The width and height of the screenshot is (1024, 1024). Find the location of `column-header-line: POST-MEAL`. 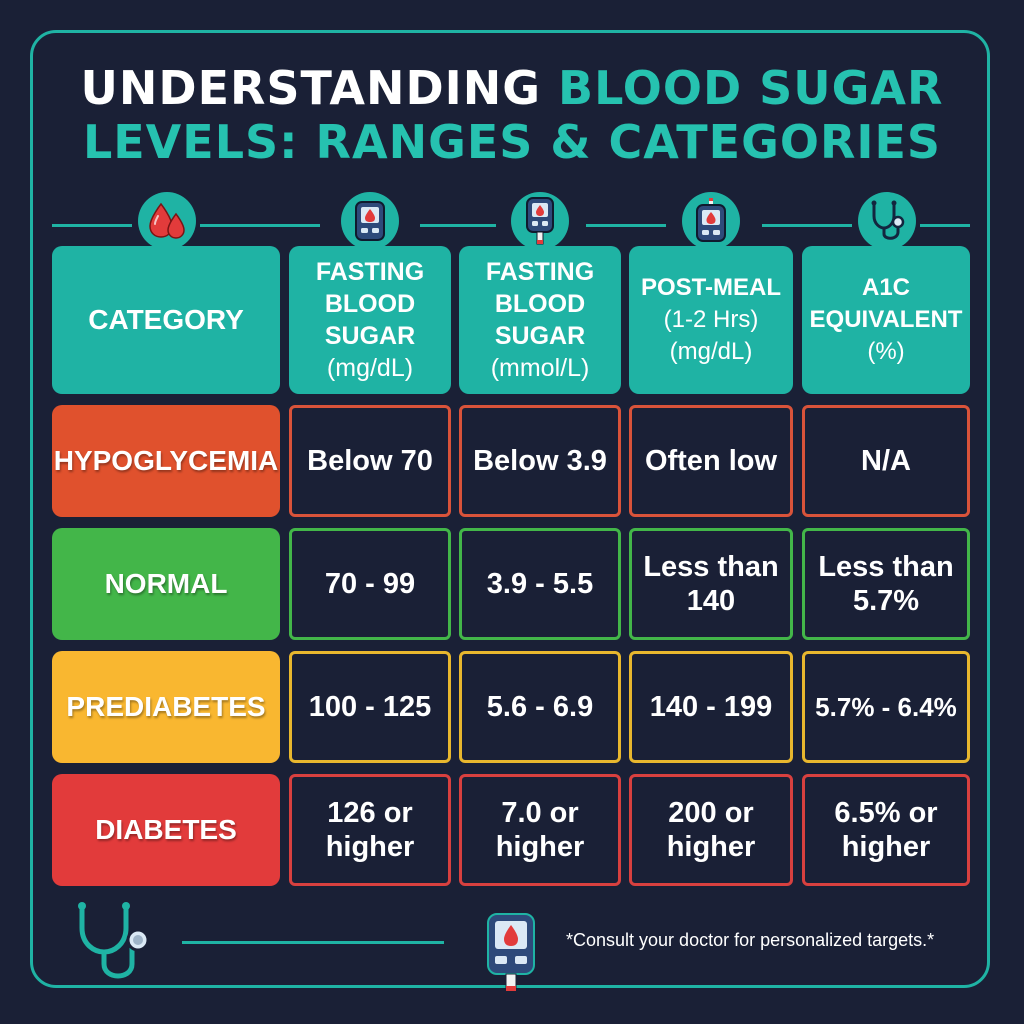

column-header-line: POST-MEAL is located at coordinates (710, 287).